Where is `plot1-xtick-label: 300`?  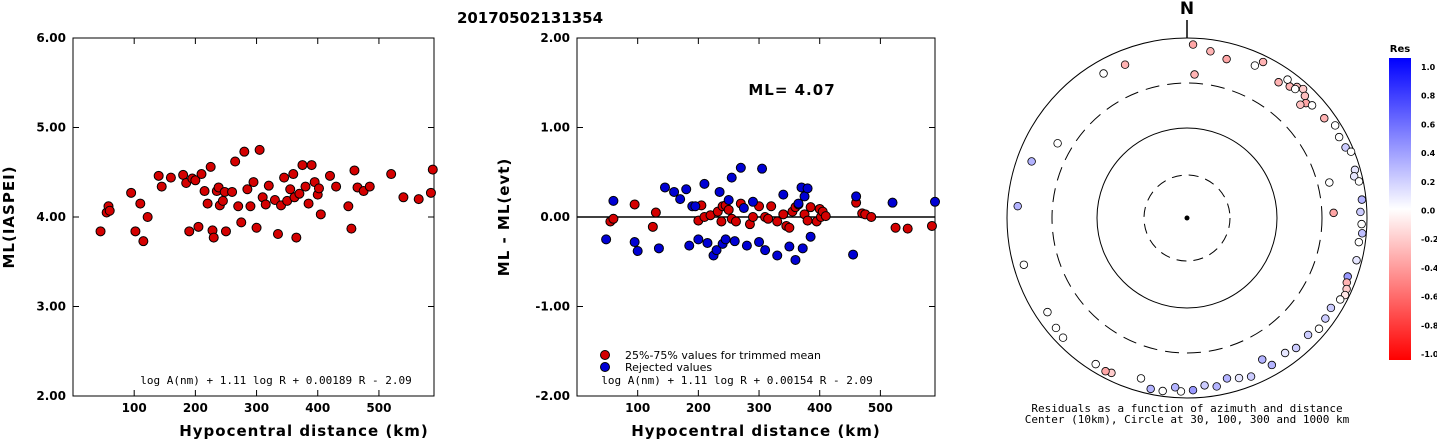
plot1-xtick-label: 300 is located at coordinates (256, 408).